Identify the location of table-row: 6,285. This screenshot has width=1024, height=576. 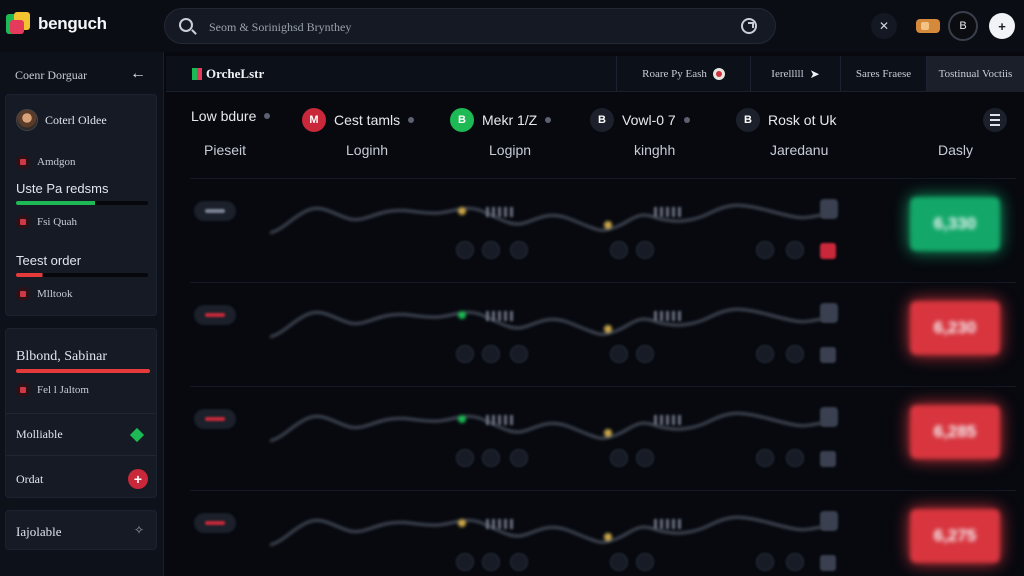
(603, 436).